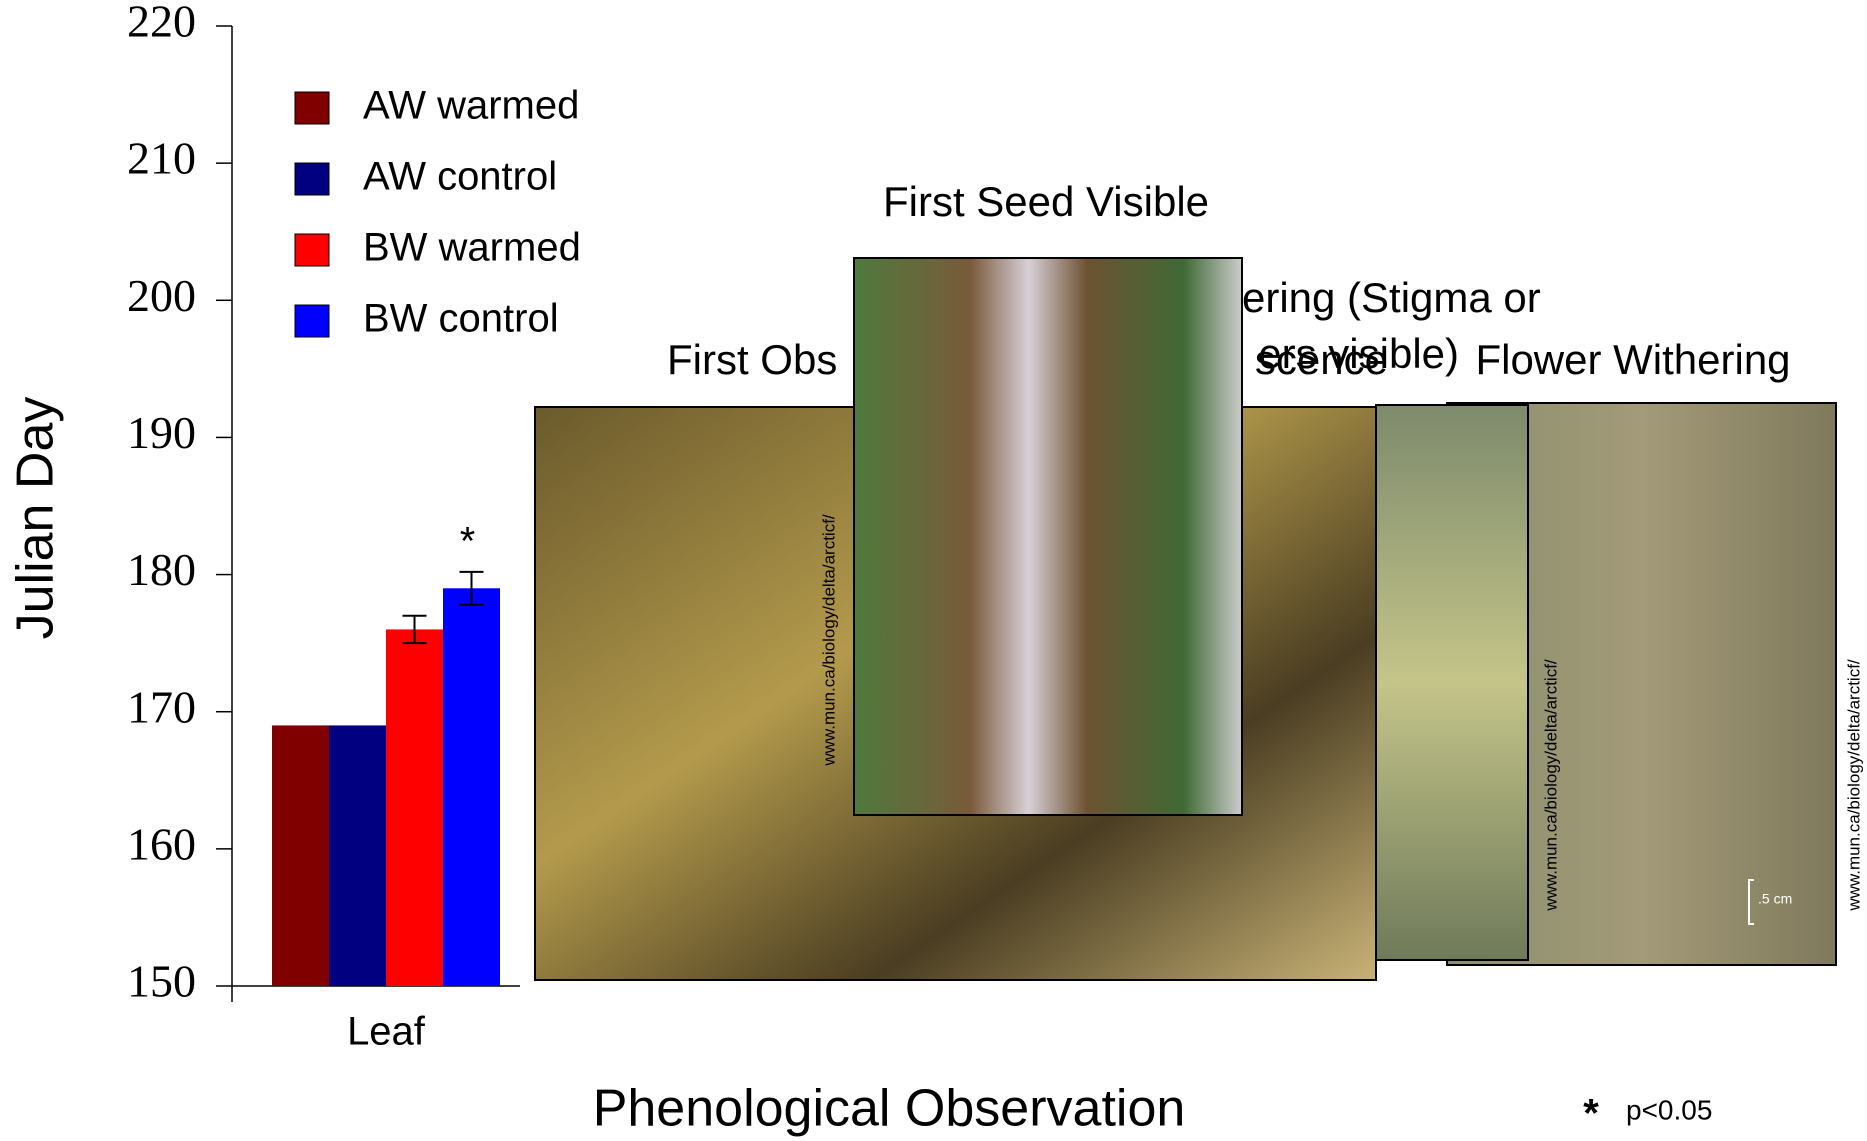 This screenshot has height=1141, width=1867. I want to click on legend-label: AW control, so click(460, 177).